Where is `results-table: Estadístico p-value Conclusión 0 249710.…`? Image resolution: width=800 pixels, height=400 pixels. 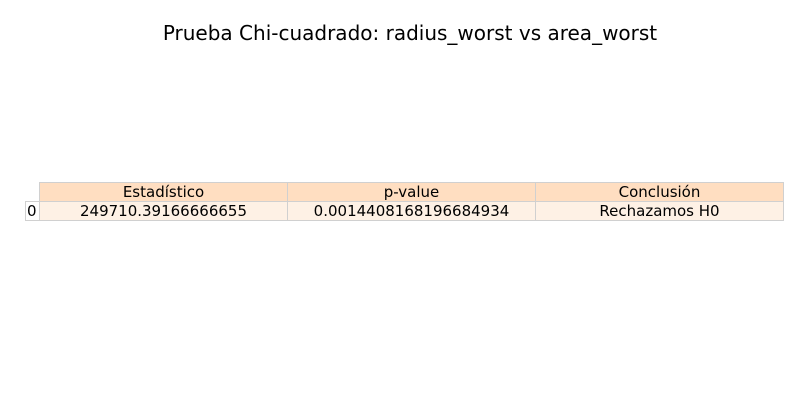 results-table: Estadístico p-value Conclusión 0 249710.… is located at coordinates (404, 201).